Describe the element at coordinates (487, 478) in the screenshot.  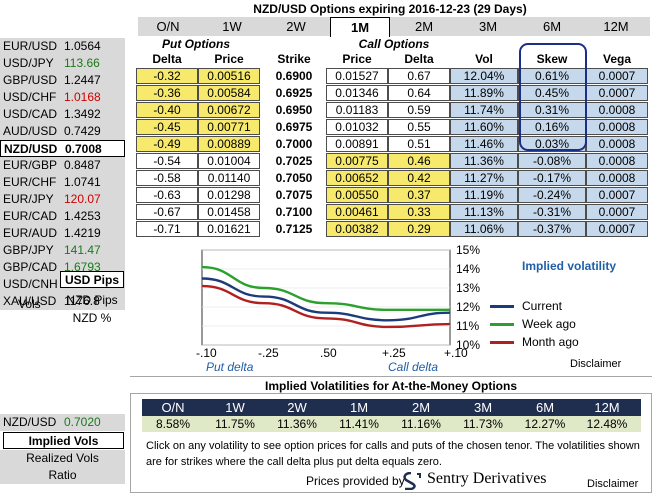
I see `sentry-derivatives-logo: Sentry Derivatives` at that location.